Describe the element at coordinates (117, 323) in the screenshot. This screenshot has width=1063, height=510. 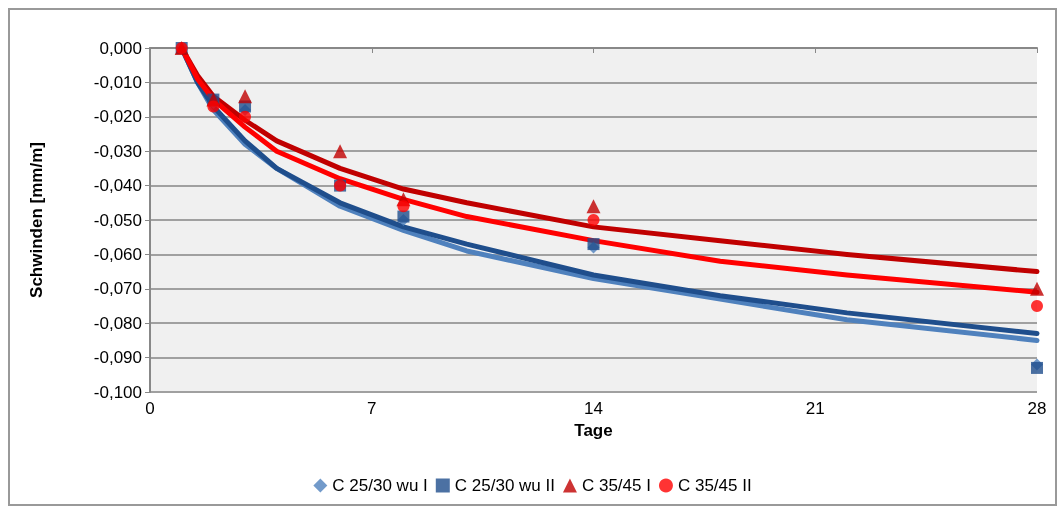
I see `y-tick-label: -0,080` at that location.